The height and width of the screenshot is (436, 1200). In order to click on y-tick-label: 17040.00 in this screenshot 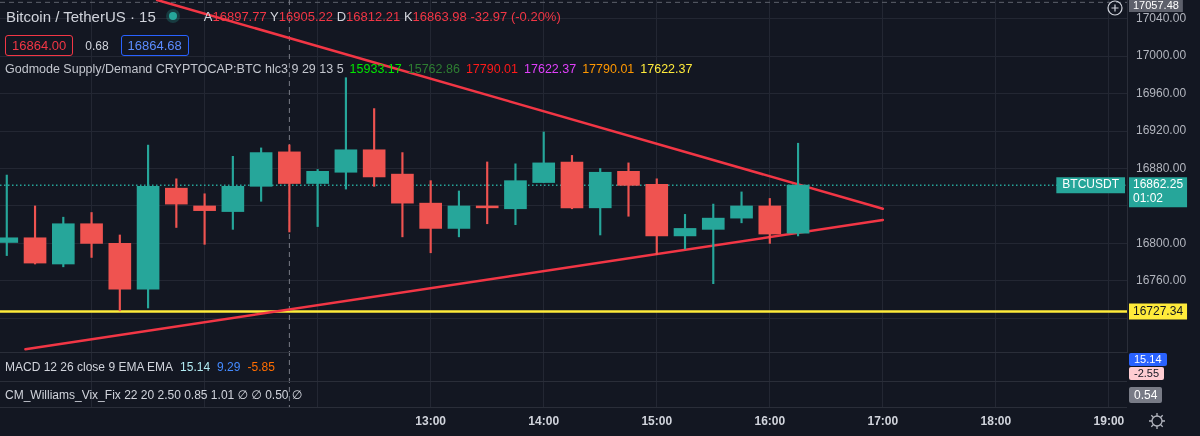, I will do `click(1161, 18)`.